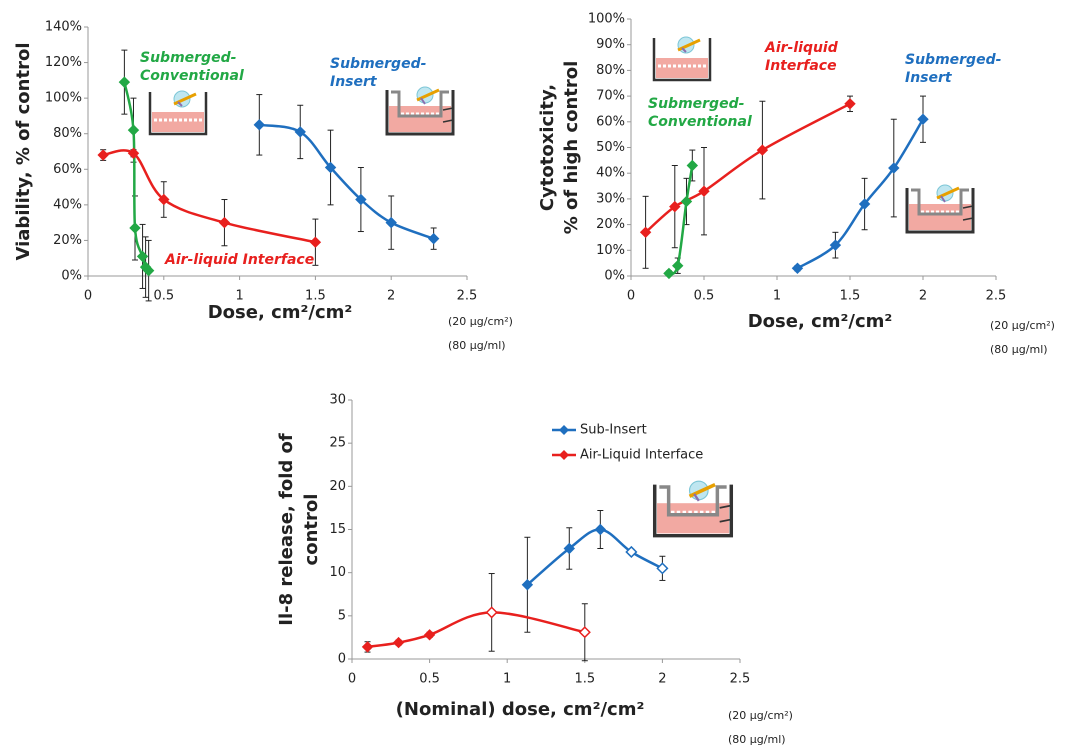 Image resolution: width=1066 pixels, height=747 pixels. I want to click on x-axis-label: (Nominal) dose, cm²/cm², so click(520, 709).